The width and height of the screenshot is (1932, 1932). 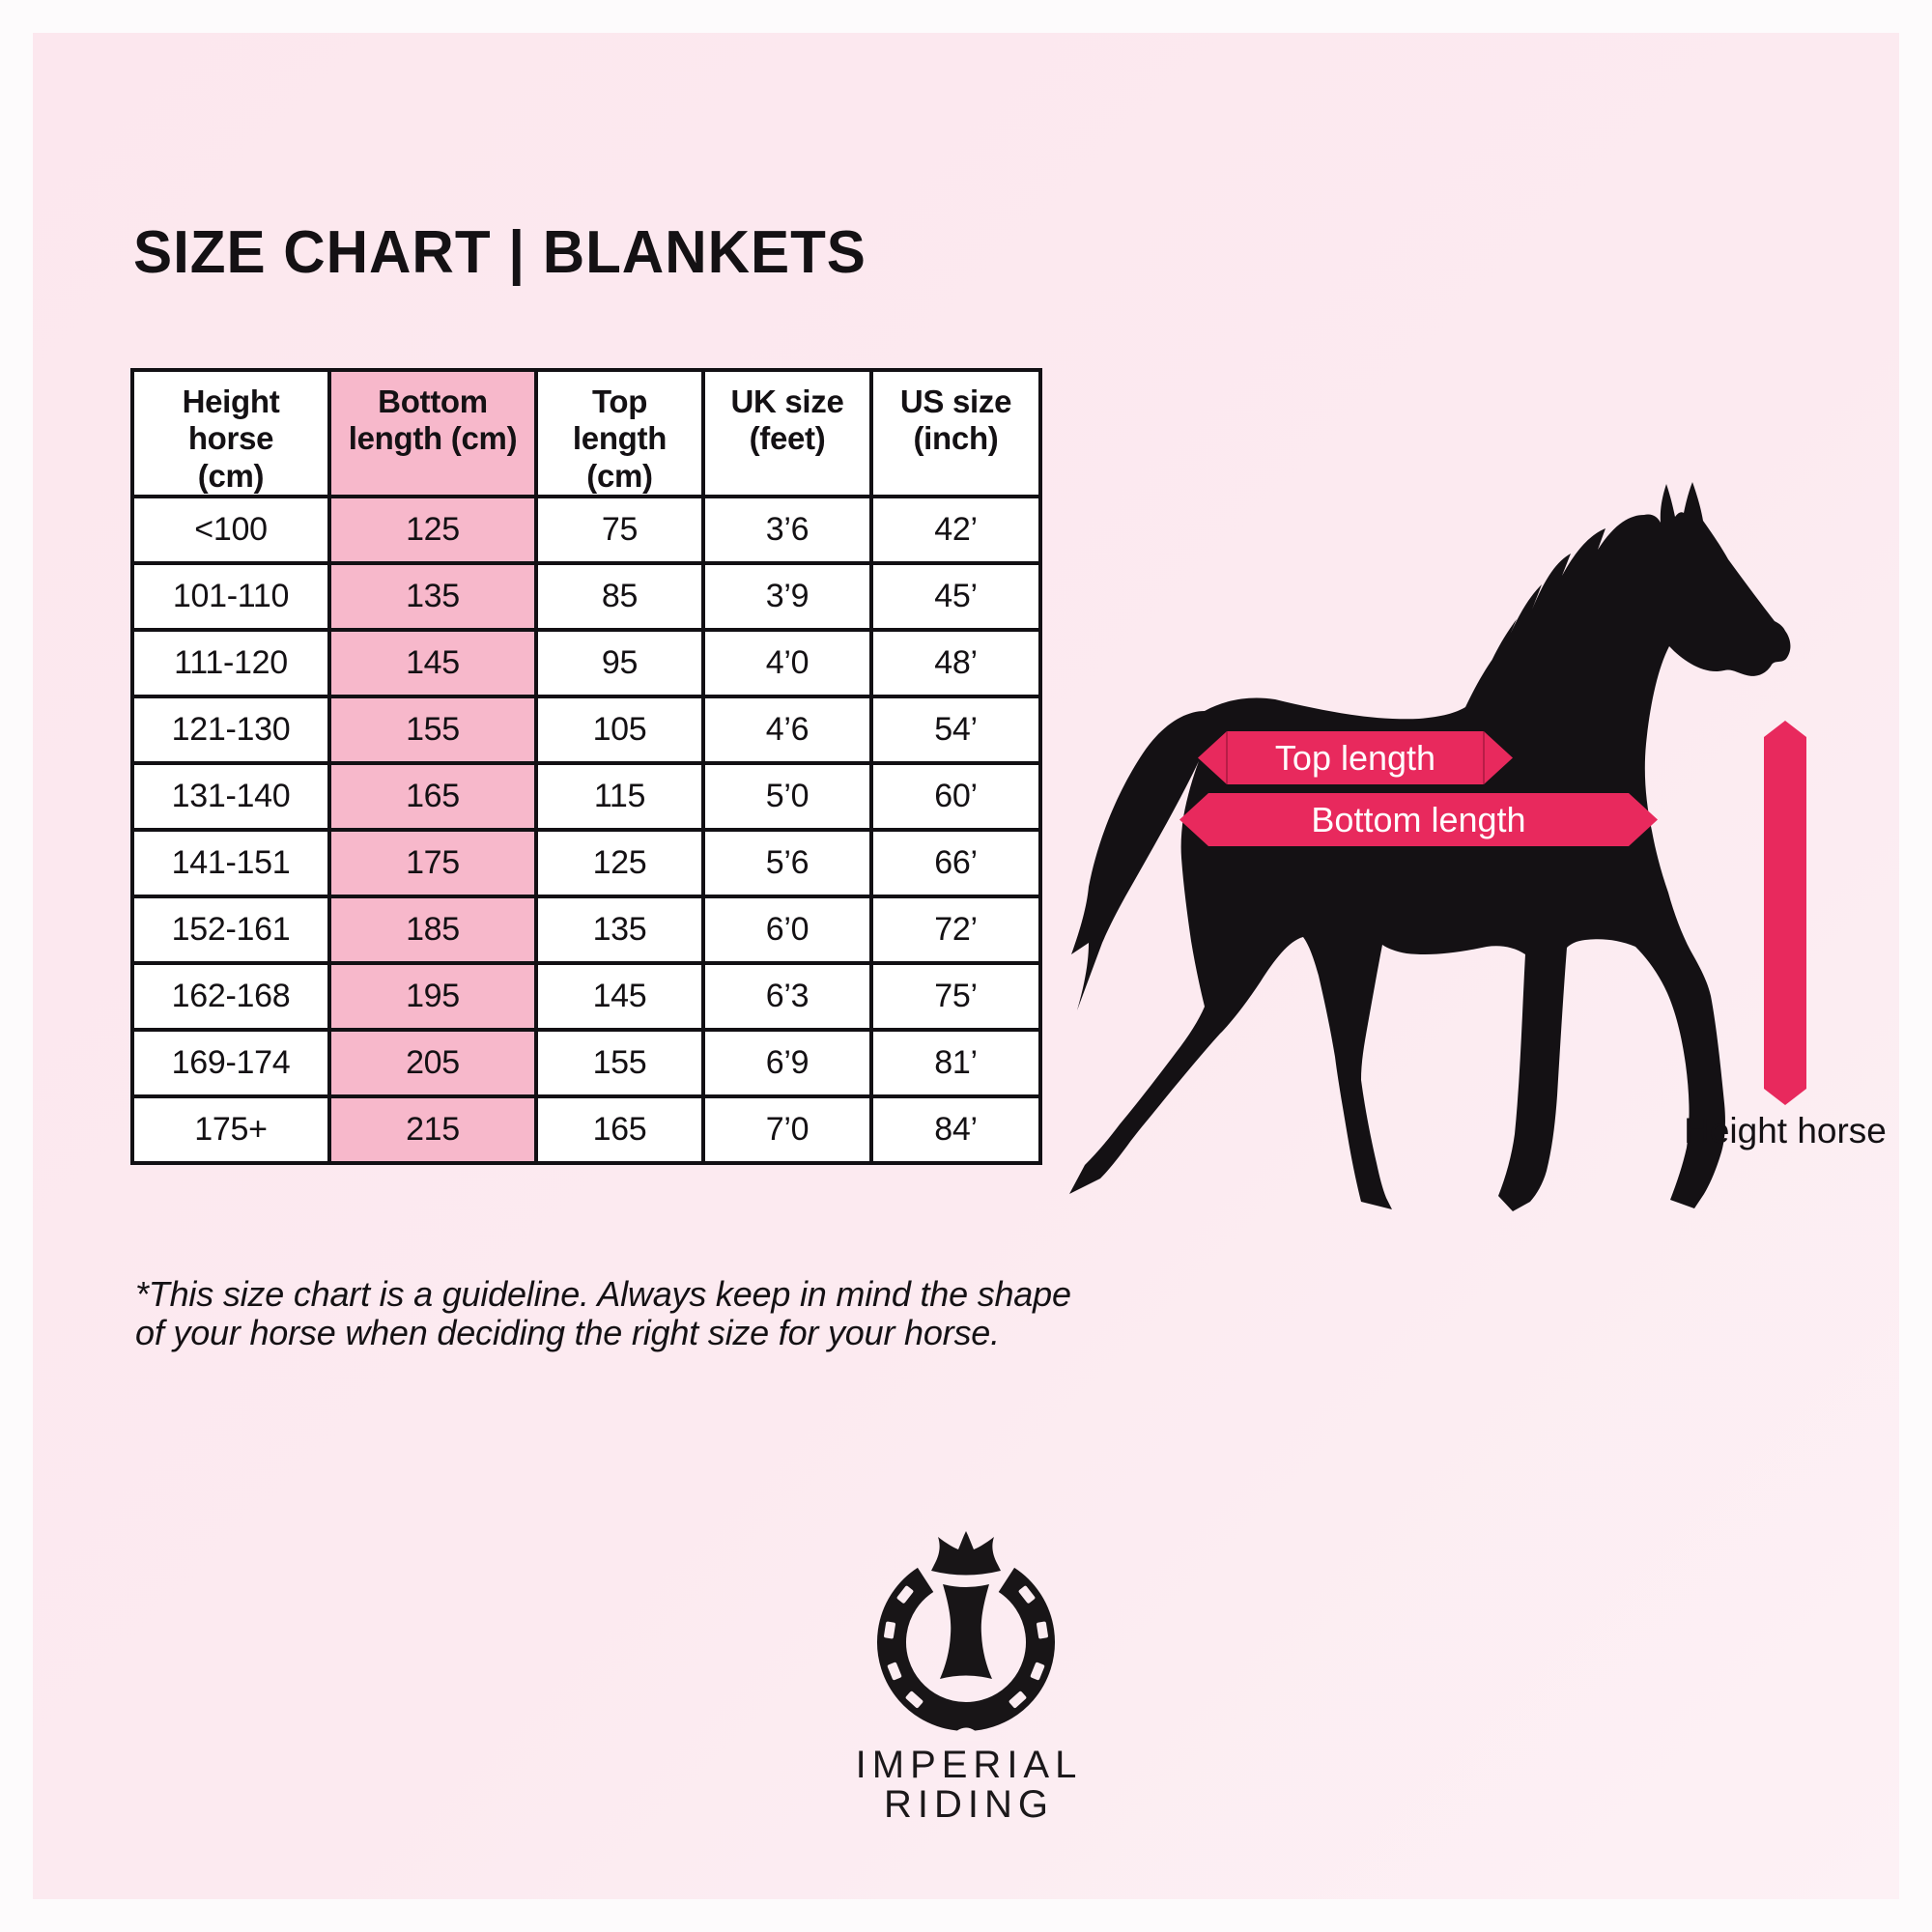 I want to click on table-cell: 95, so click(x=619, y=662).